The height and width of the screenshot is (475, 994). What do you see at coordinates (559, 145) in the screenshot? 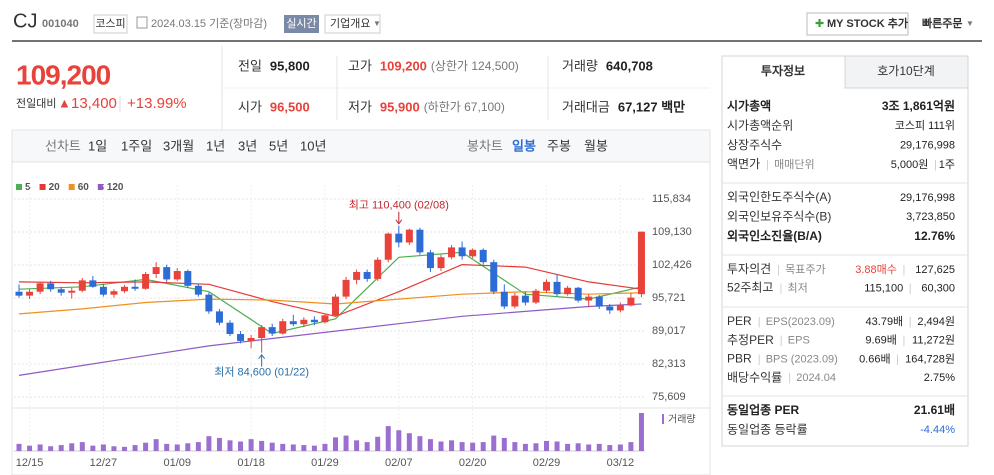
I see `candle-period-tab: 주봉` at bounding box center [559, 145].